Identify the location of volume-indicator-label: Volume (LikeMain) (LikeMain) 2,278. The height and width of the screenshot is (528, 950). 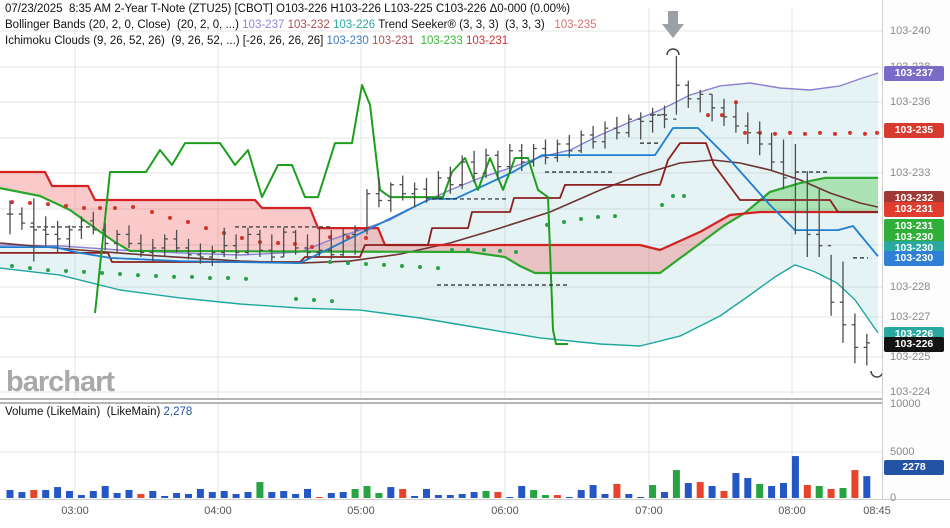
(98, 412).